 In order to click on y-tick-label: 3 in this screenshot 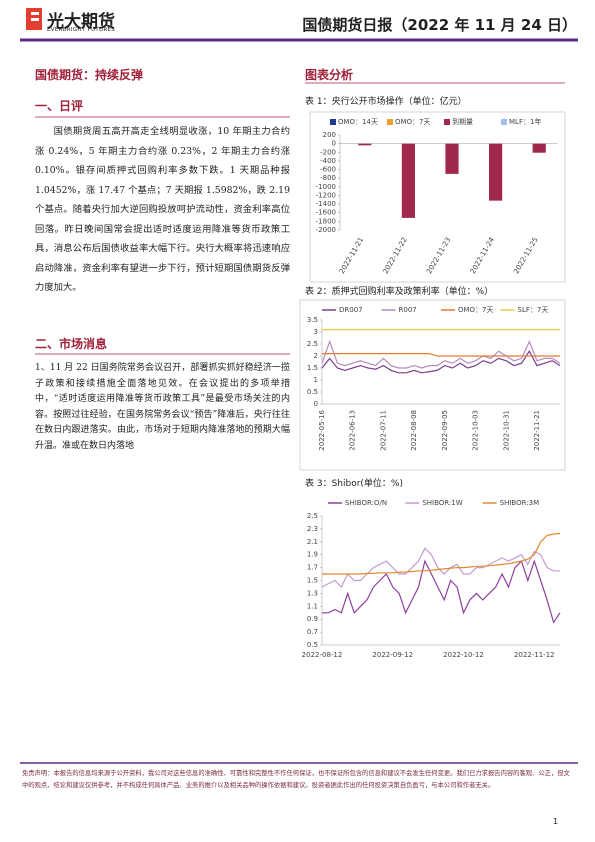, I will do `click(316, 332)`.